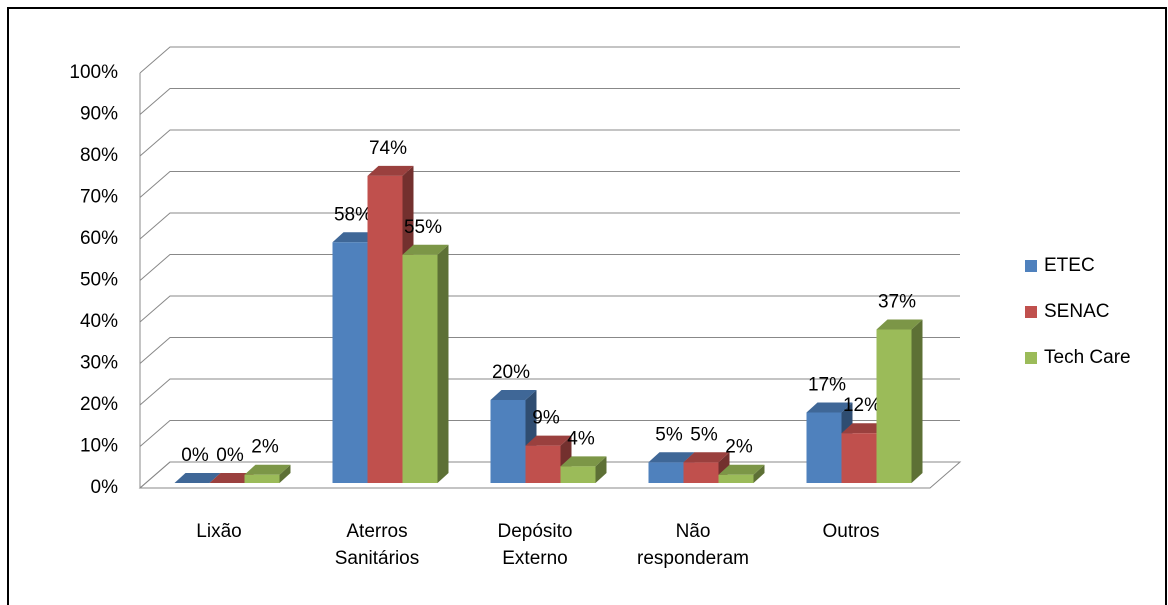  I want to click on data-label: 4%, so click(581, 438).